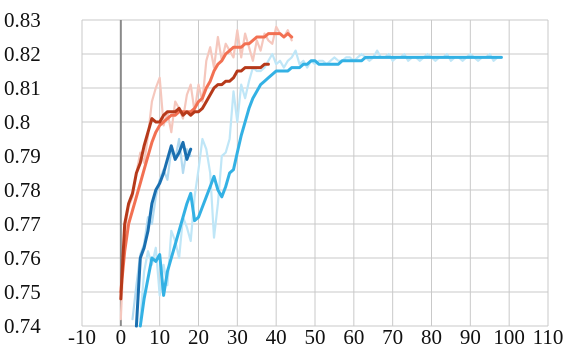 This screenshot has width=573, height=350. I want to click on y-axis-tick-labels: 0.74 0.75 0.76 0.77 0.78 0.79 0.8 0.81 0.82 0.83, so click(22, 173).